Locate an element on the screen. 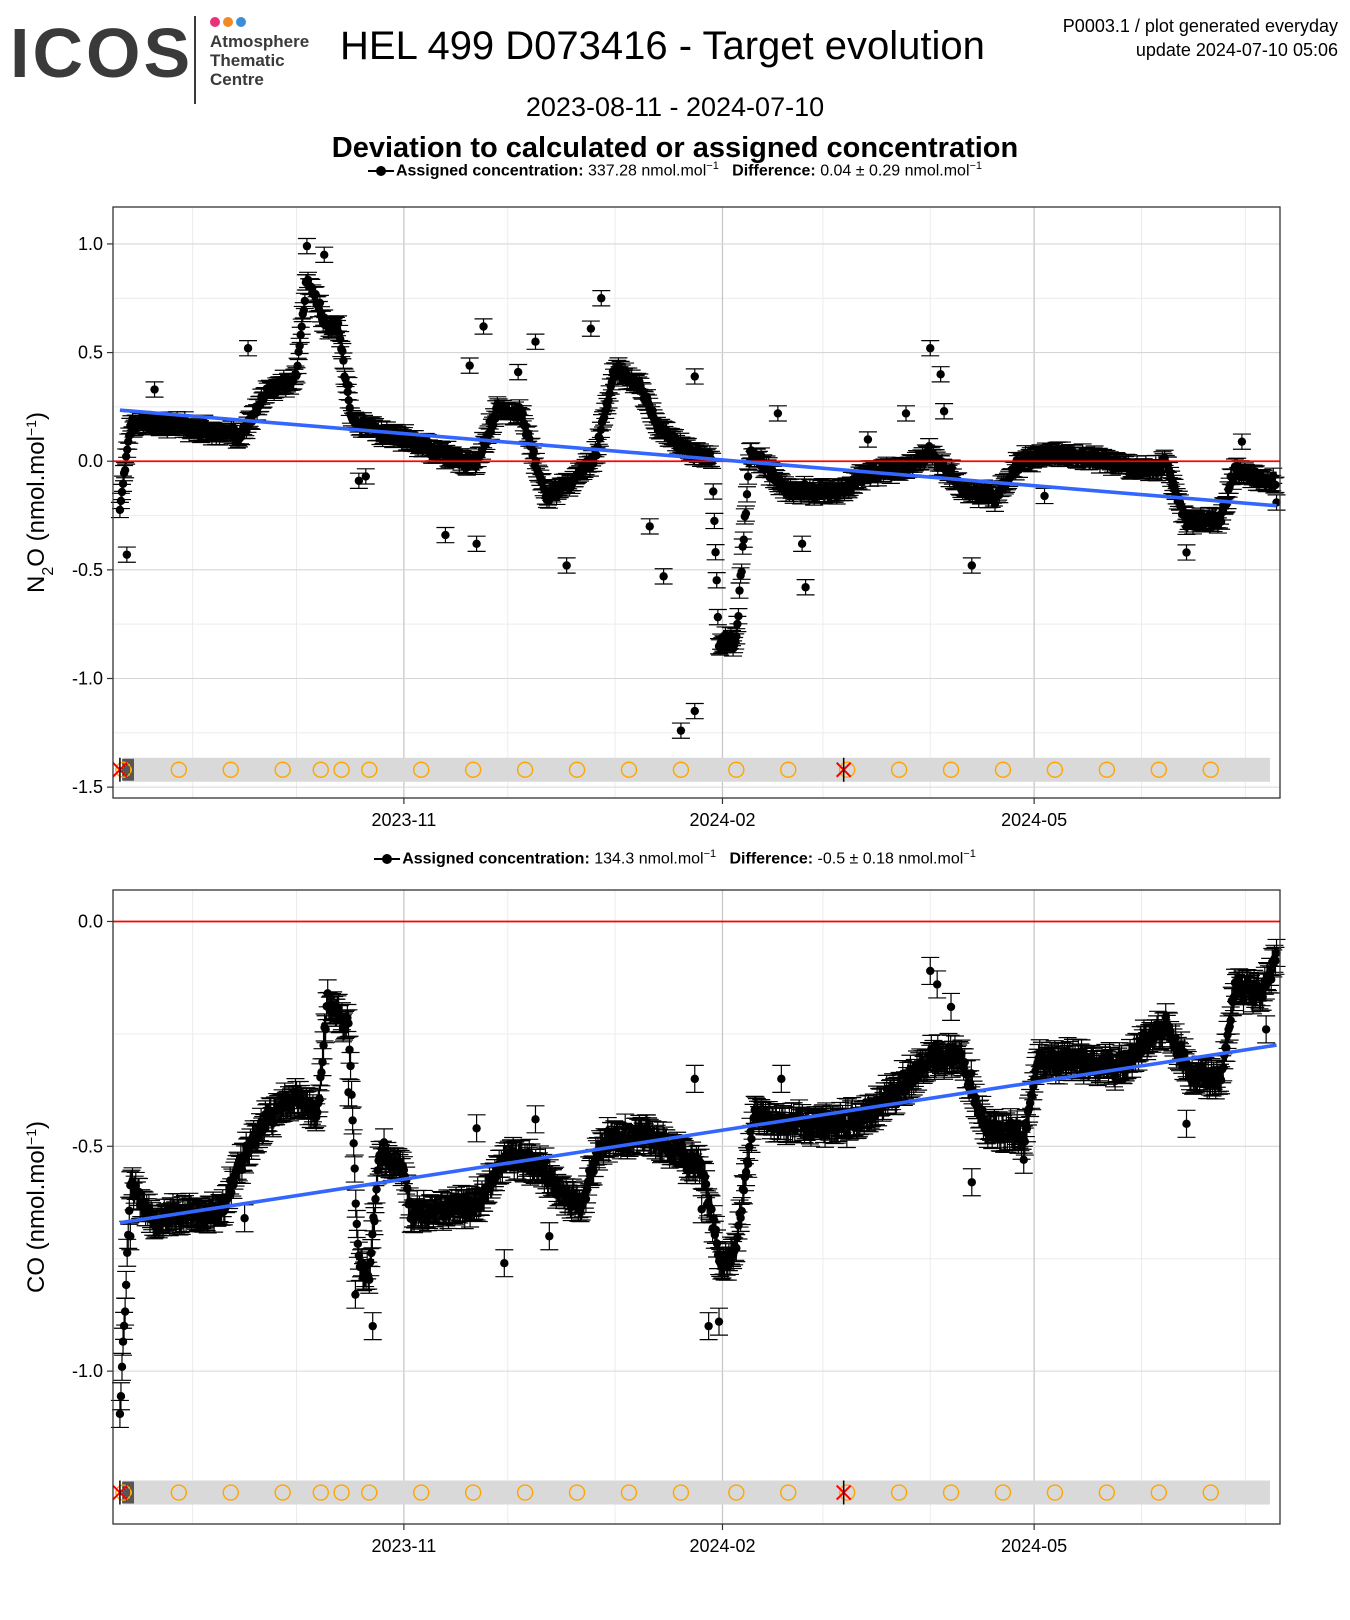  date-range: 2023-08-11 - 2024-07-10 is located at coordinates (675, 107).